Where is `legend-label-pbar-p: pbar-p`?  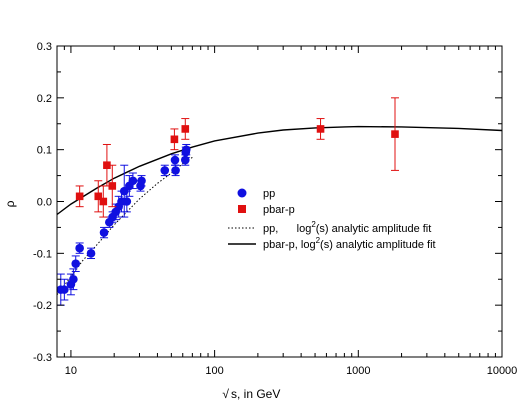
legend-label-pbar-p: pbar-p is located at coordinates (279, 210).